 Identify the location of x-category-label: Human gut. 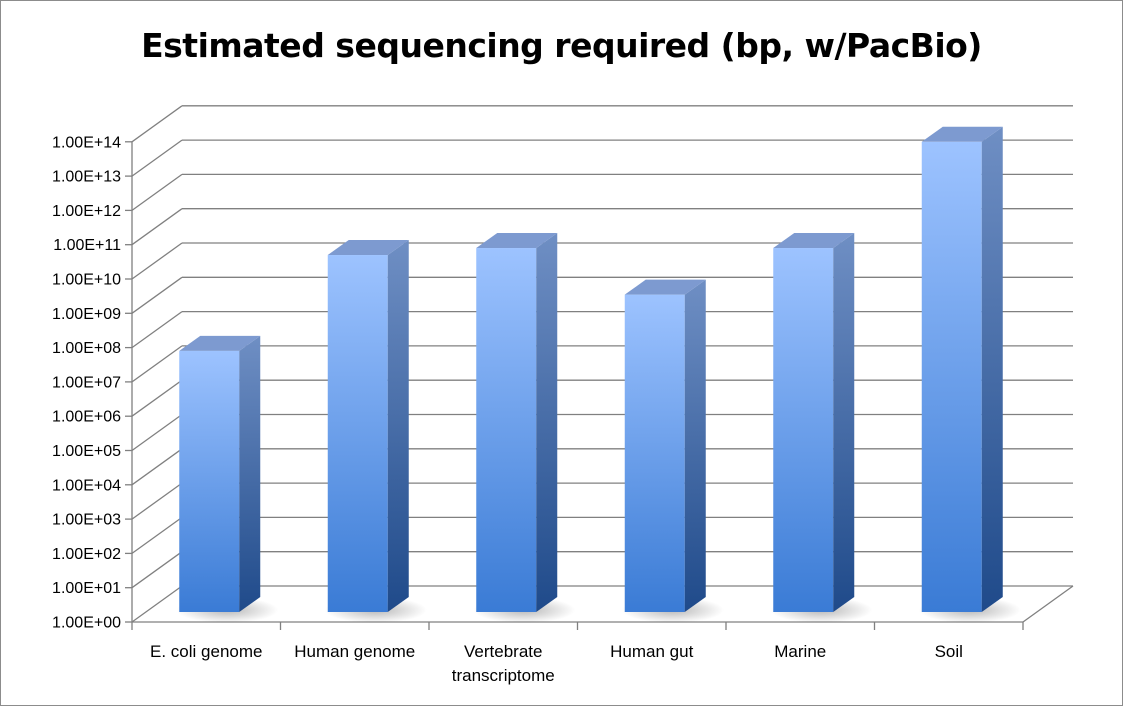
(651, 651).